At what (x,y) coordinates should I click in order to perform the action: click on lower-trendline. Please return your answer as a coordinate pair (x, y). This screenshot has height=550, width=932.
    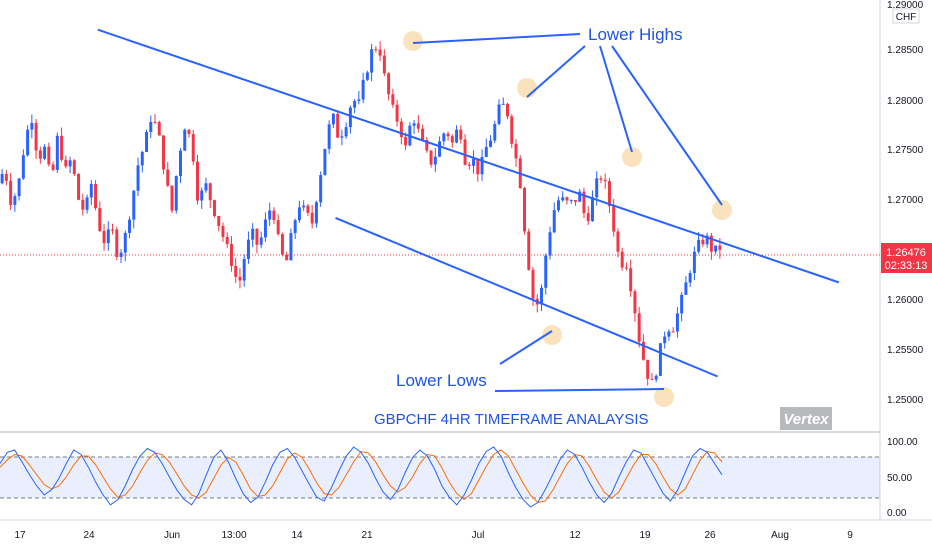
    Looking at the image, I should click on (527, 297).